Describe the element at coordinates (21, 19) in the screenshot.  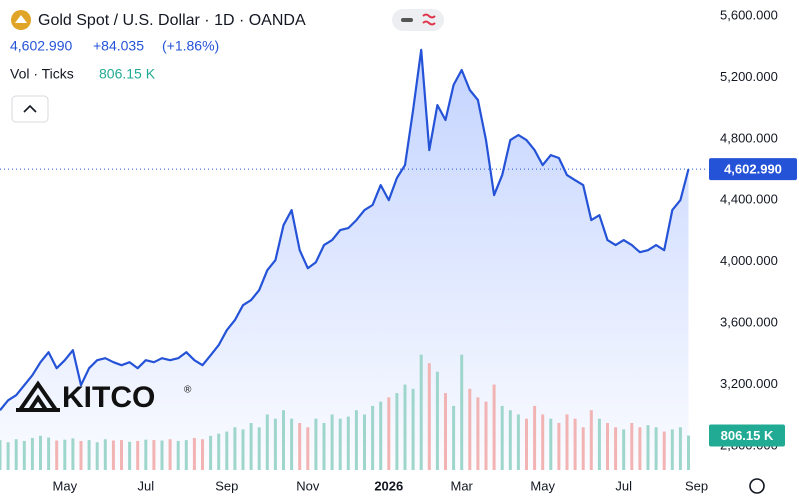
I see `symbol-icon-glyph` at that location.